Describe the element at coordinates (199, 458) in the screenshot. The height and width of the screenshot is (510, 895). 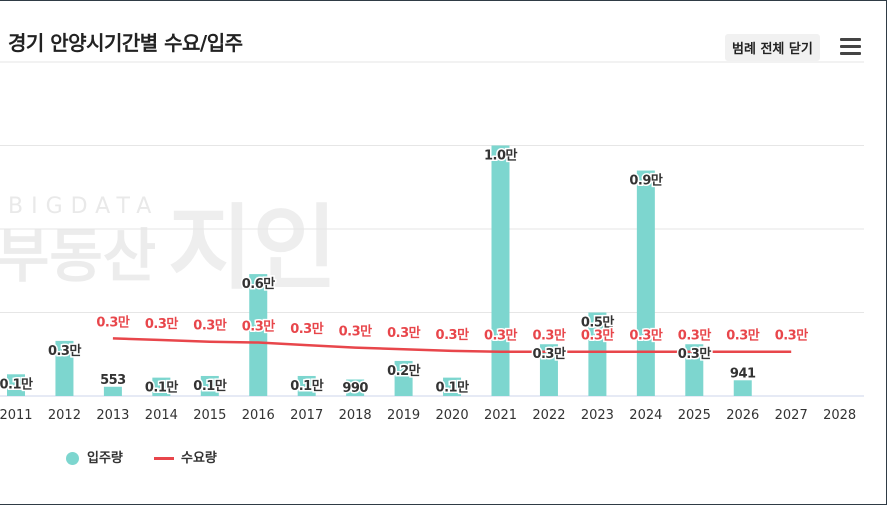
I see `legend-demand-label: 수요량` at that location.